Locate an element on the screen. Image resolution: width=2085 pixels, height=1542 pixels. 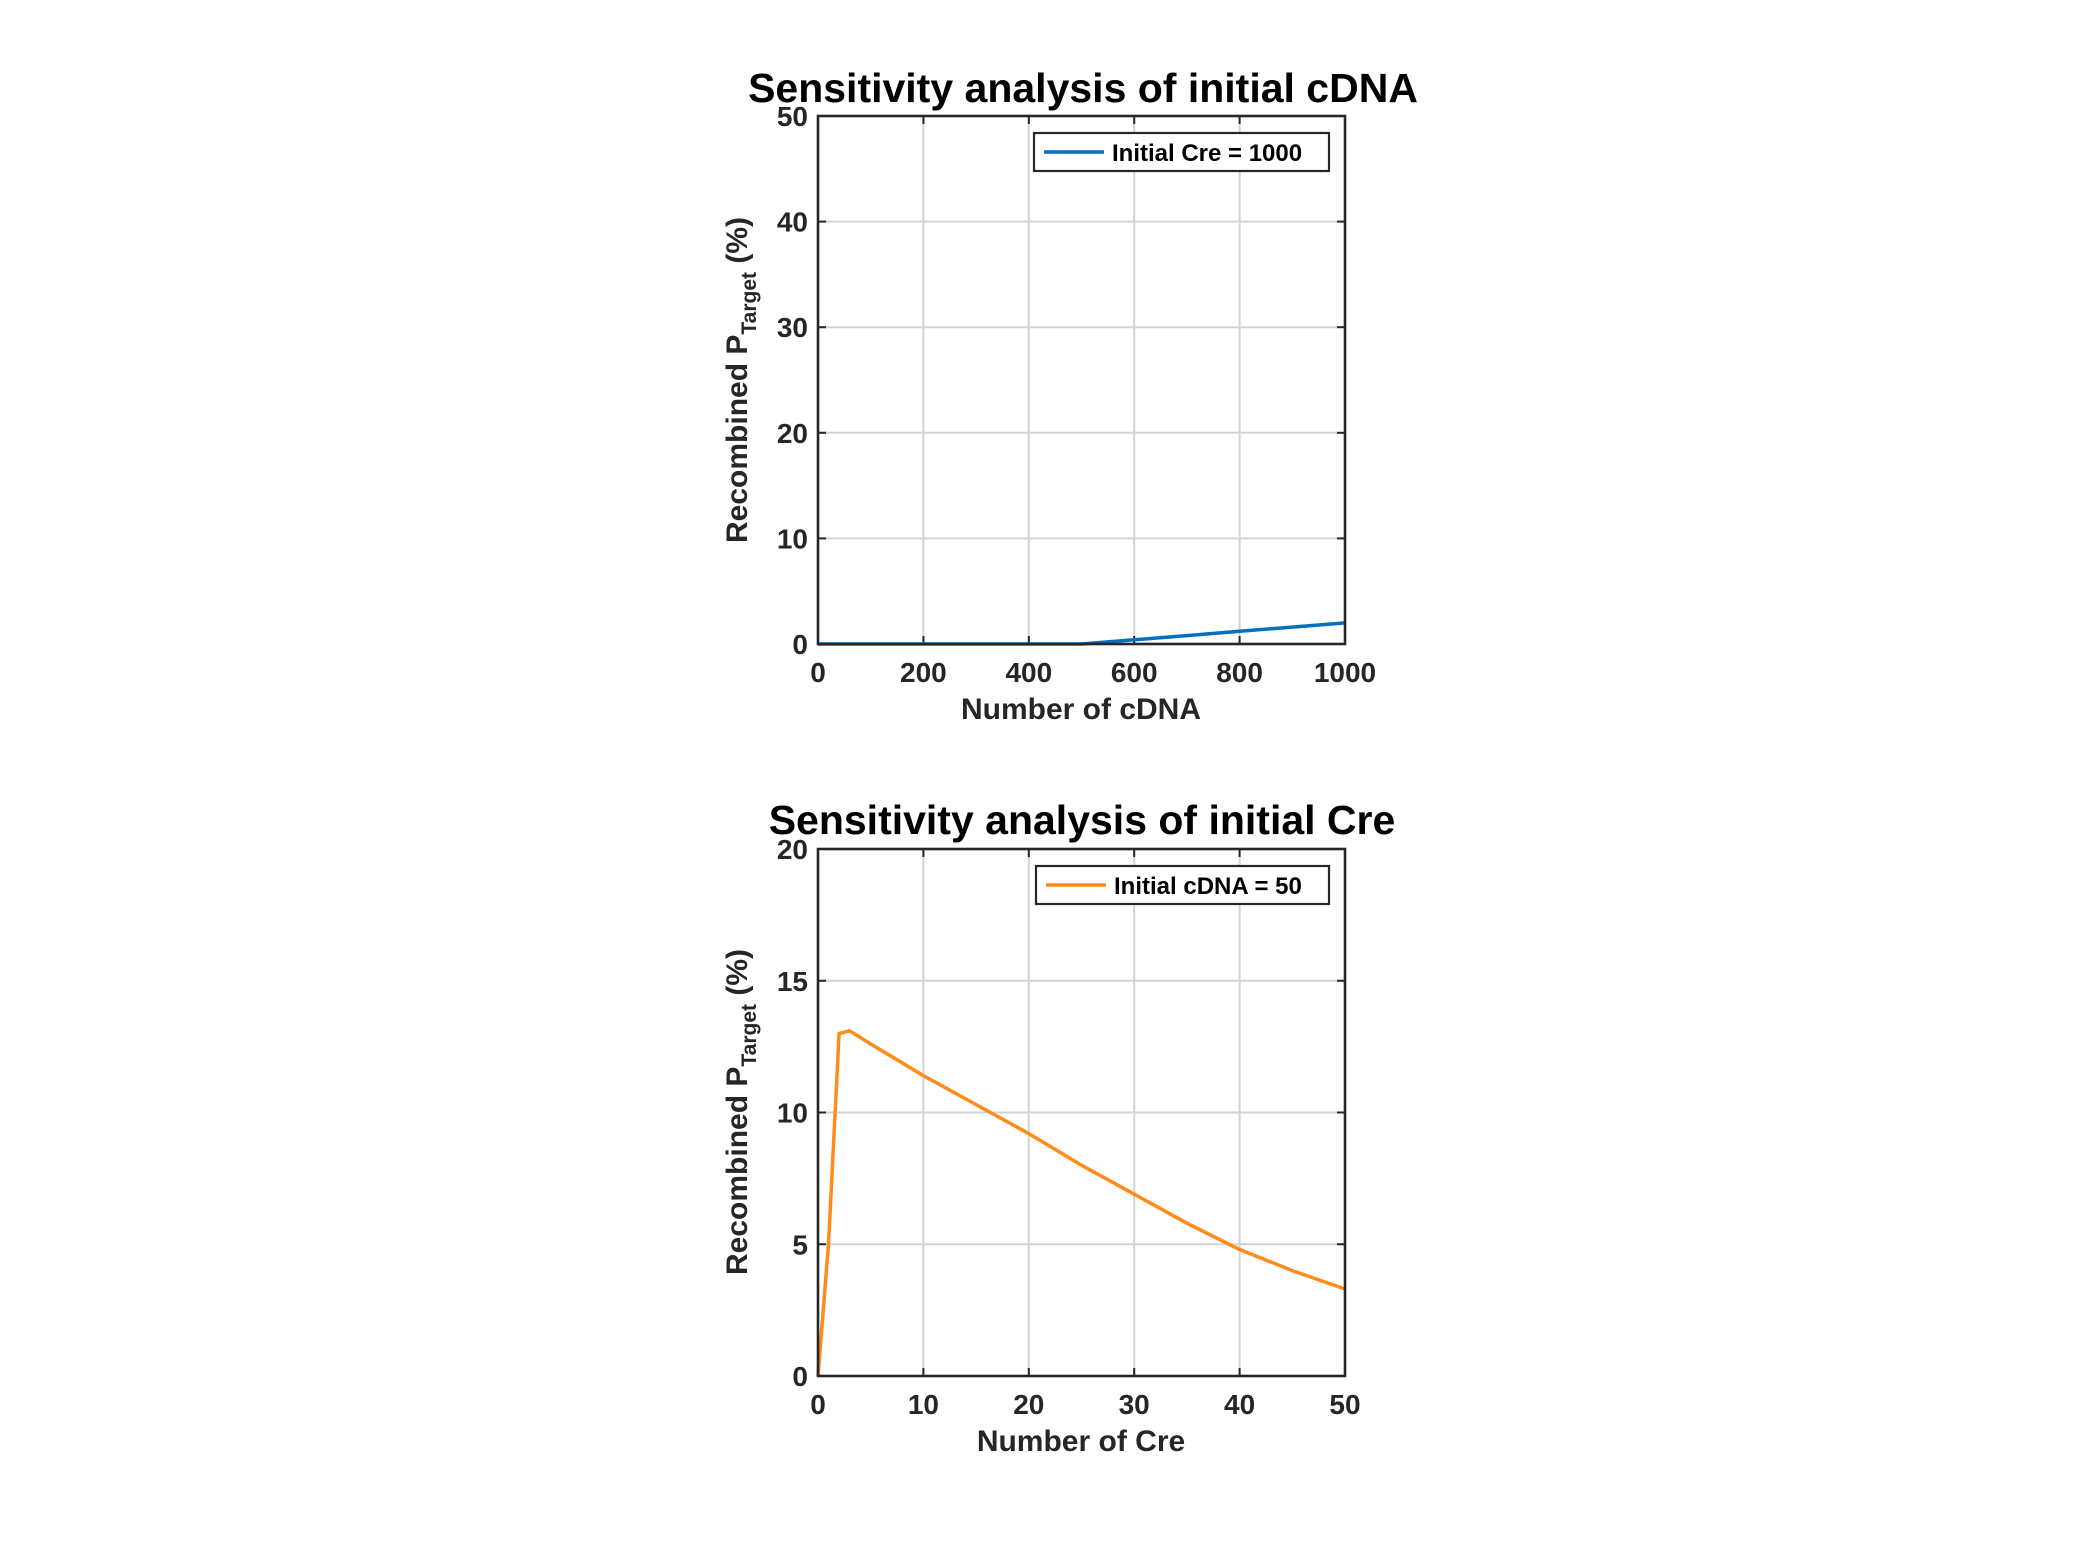
x-tick-label: 600 is located at coordinates (1134, 672).